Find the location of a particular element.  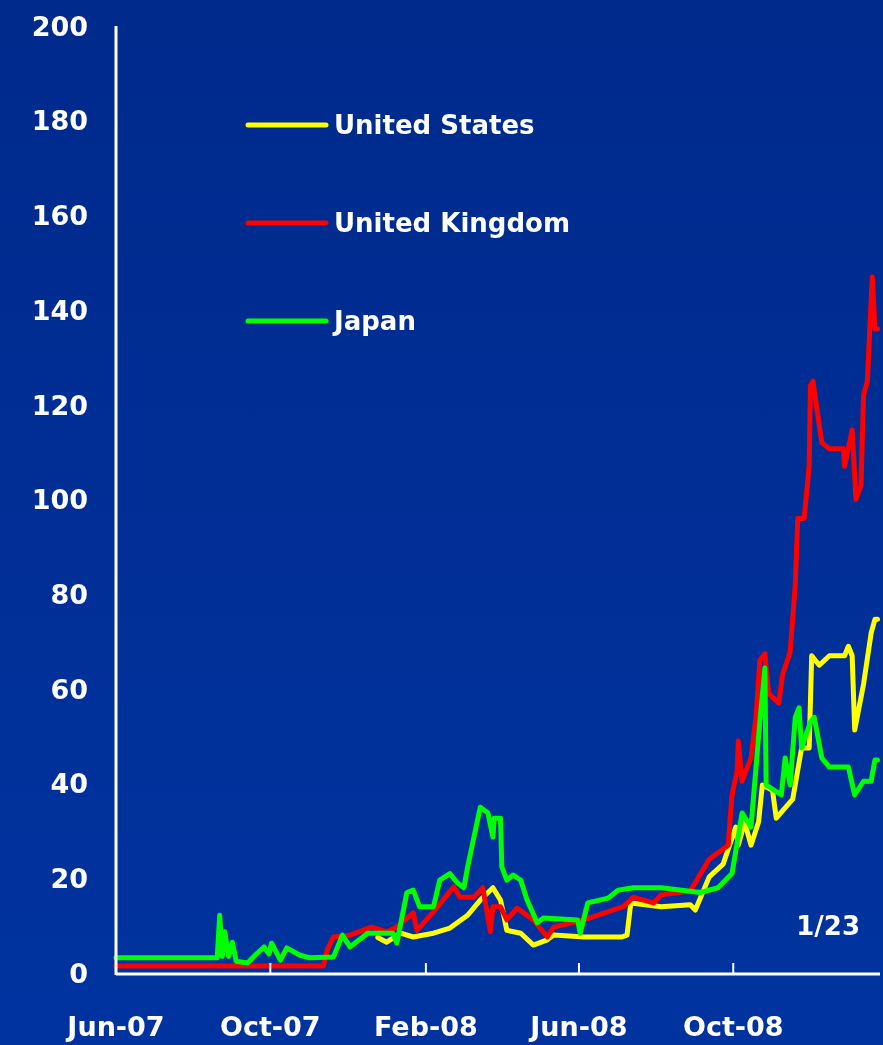

annotation: 1/23 is located at coordinates (828, 926).